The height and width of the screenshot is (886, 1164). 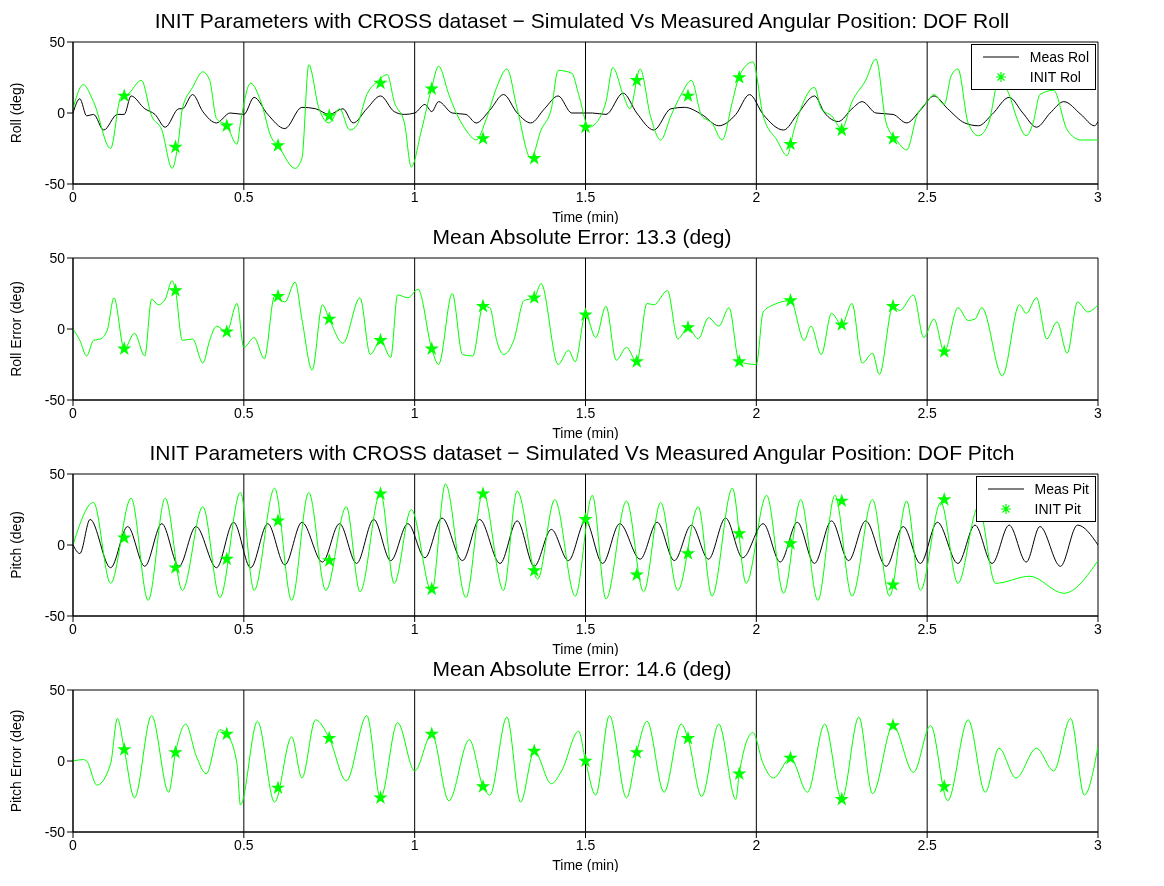 I want to click on line-series, so click(x=585, y=760).